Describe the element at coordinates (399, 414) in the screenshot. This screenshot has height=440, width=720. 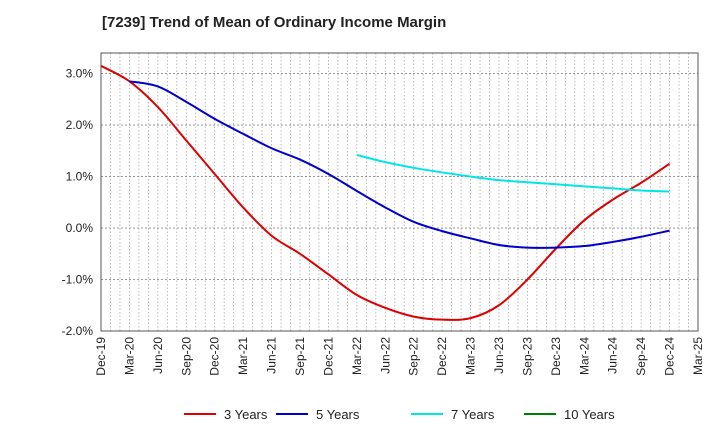
I see `legend: 3 Years 5 Years 7 Years 10 Years` at that location.